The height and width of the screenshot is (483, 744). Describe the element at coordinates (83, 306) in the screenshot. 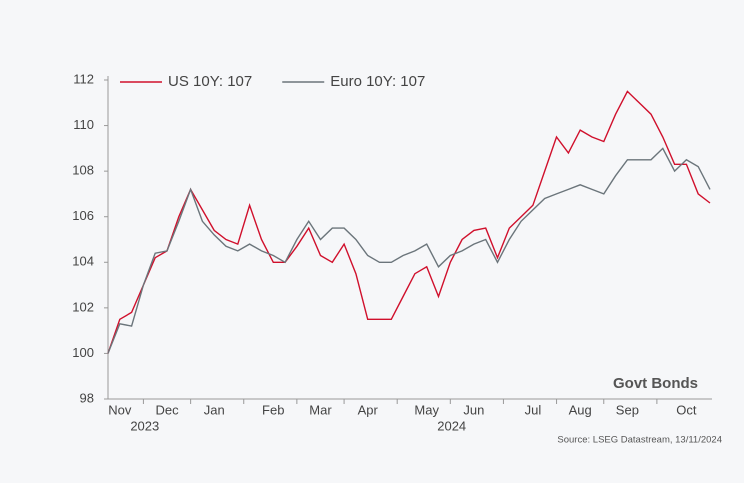

I see `y-tick-label: 102` at that location.